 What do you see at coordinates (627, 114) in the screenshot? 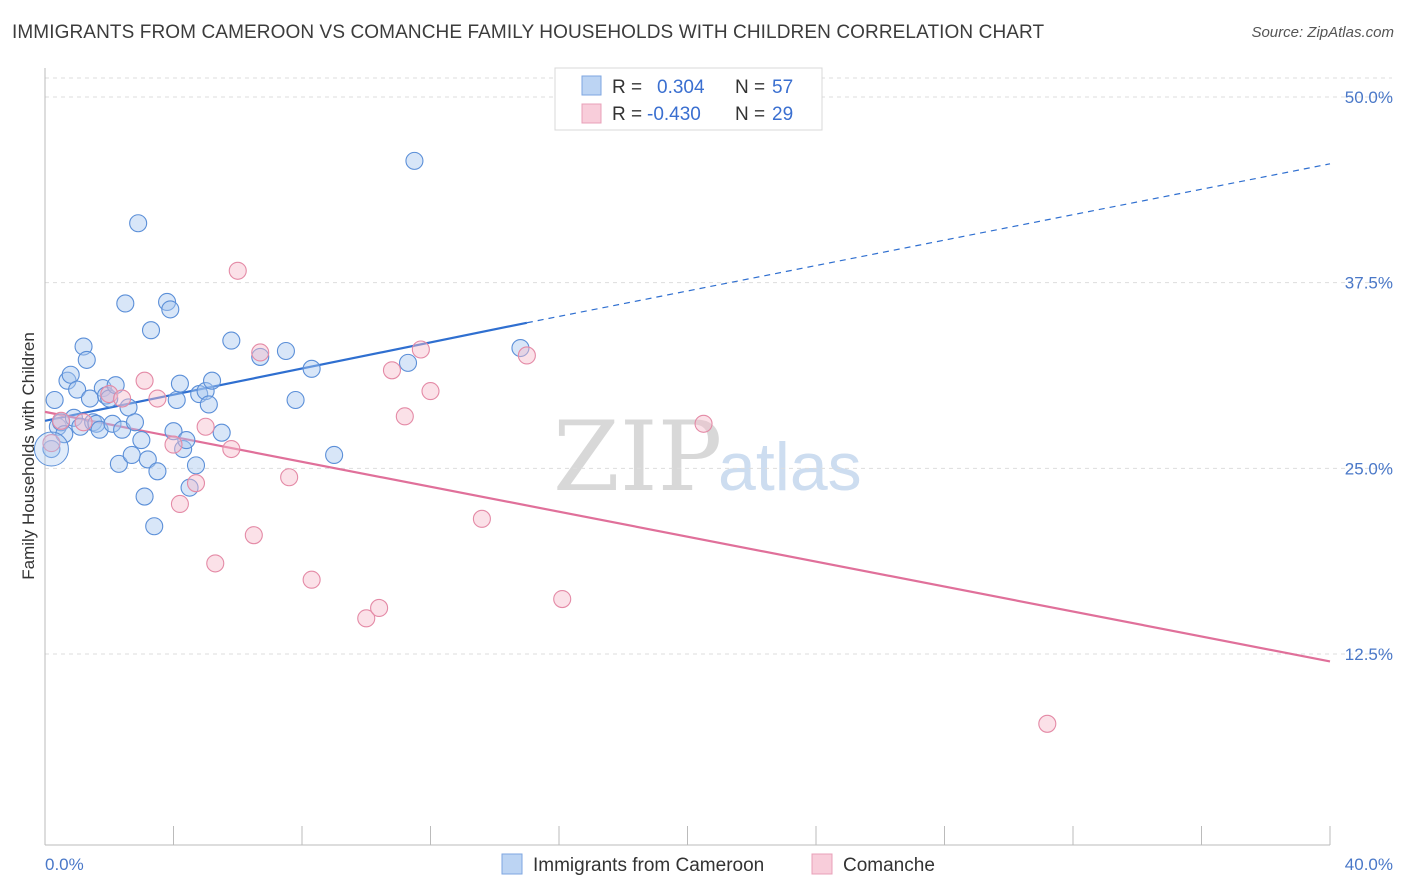
I see `legend-r-label-2: R =` at bounding box center [627, 114].